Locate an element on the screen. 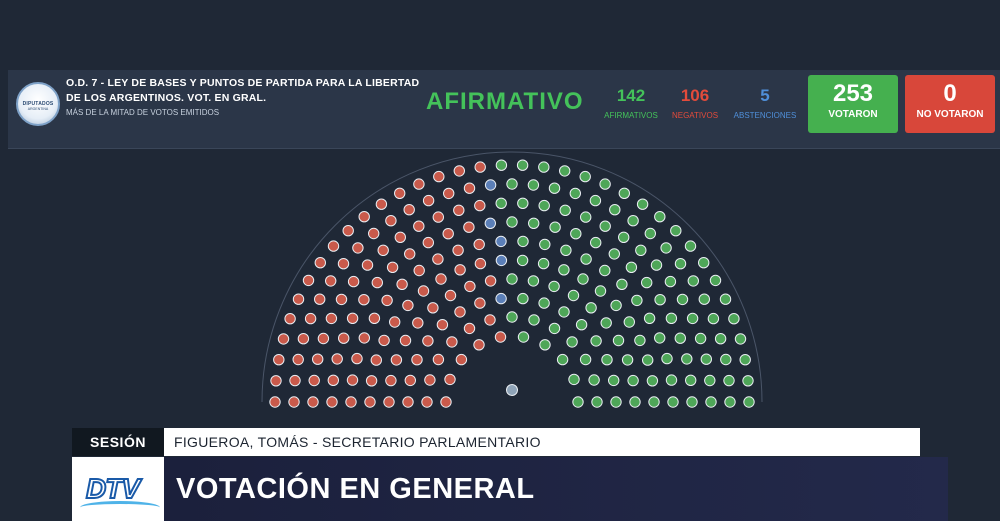 The height and width of the screenshot is (521, 1000). session-label: SESIÓN is located at coordinates (118, 442).